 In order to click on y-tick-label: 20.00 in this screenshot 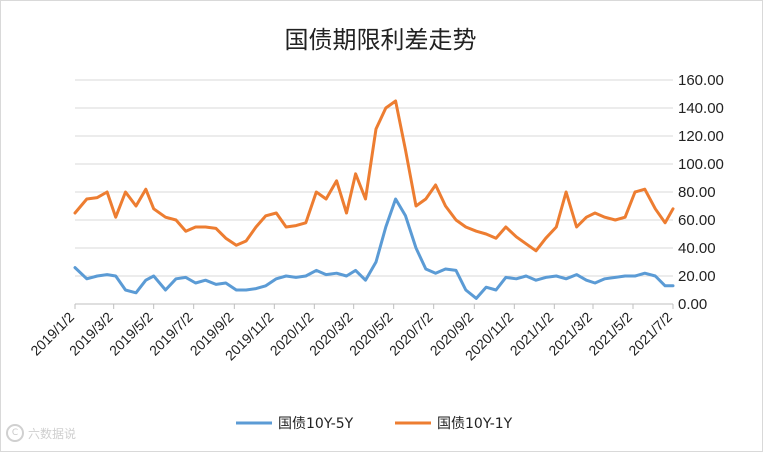, I will do `click(697, 276)`.